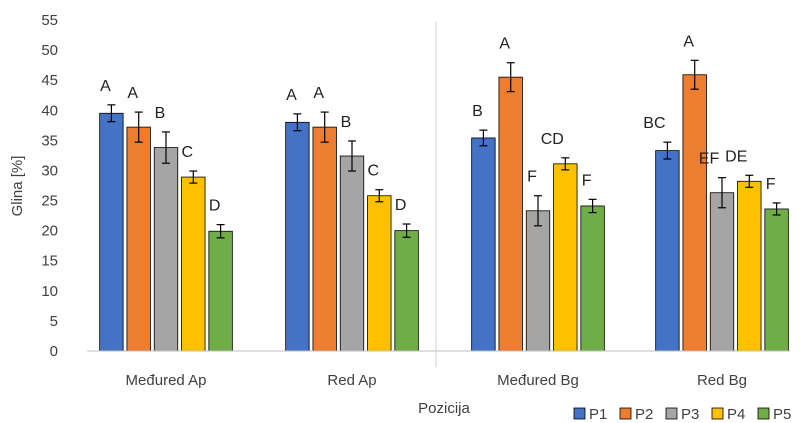 The image size is (802, 423). I want to click on legend-swatch-p3, so click(671, 413).